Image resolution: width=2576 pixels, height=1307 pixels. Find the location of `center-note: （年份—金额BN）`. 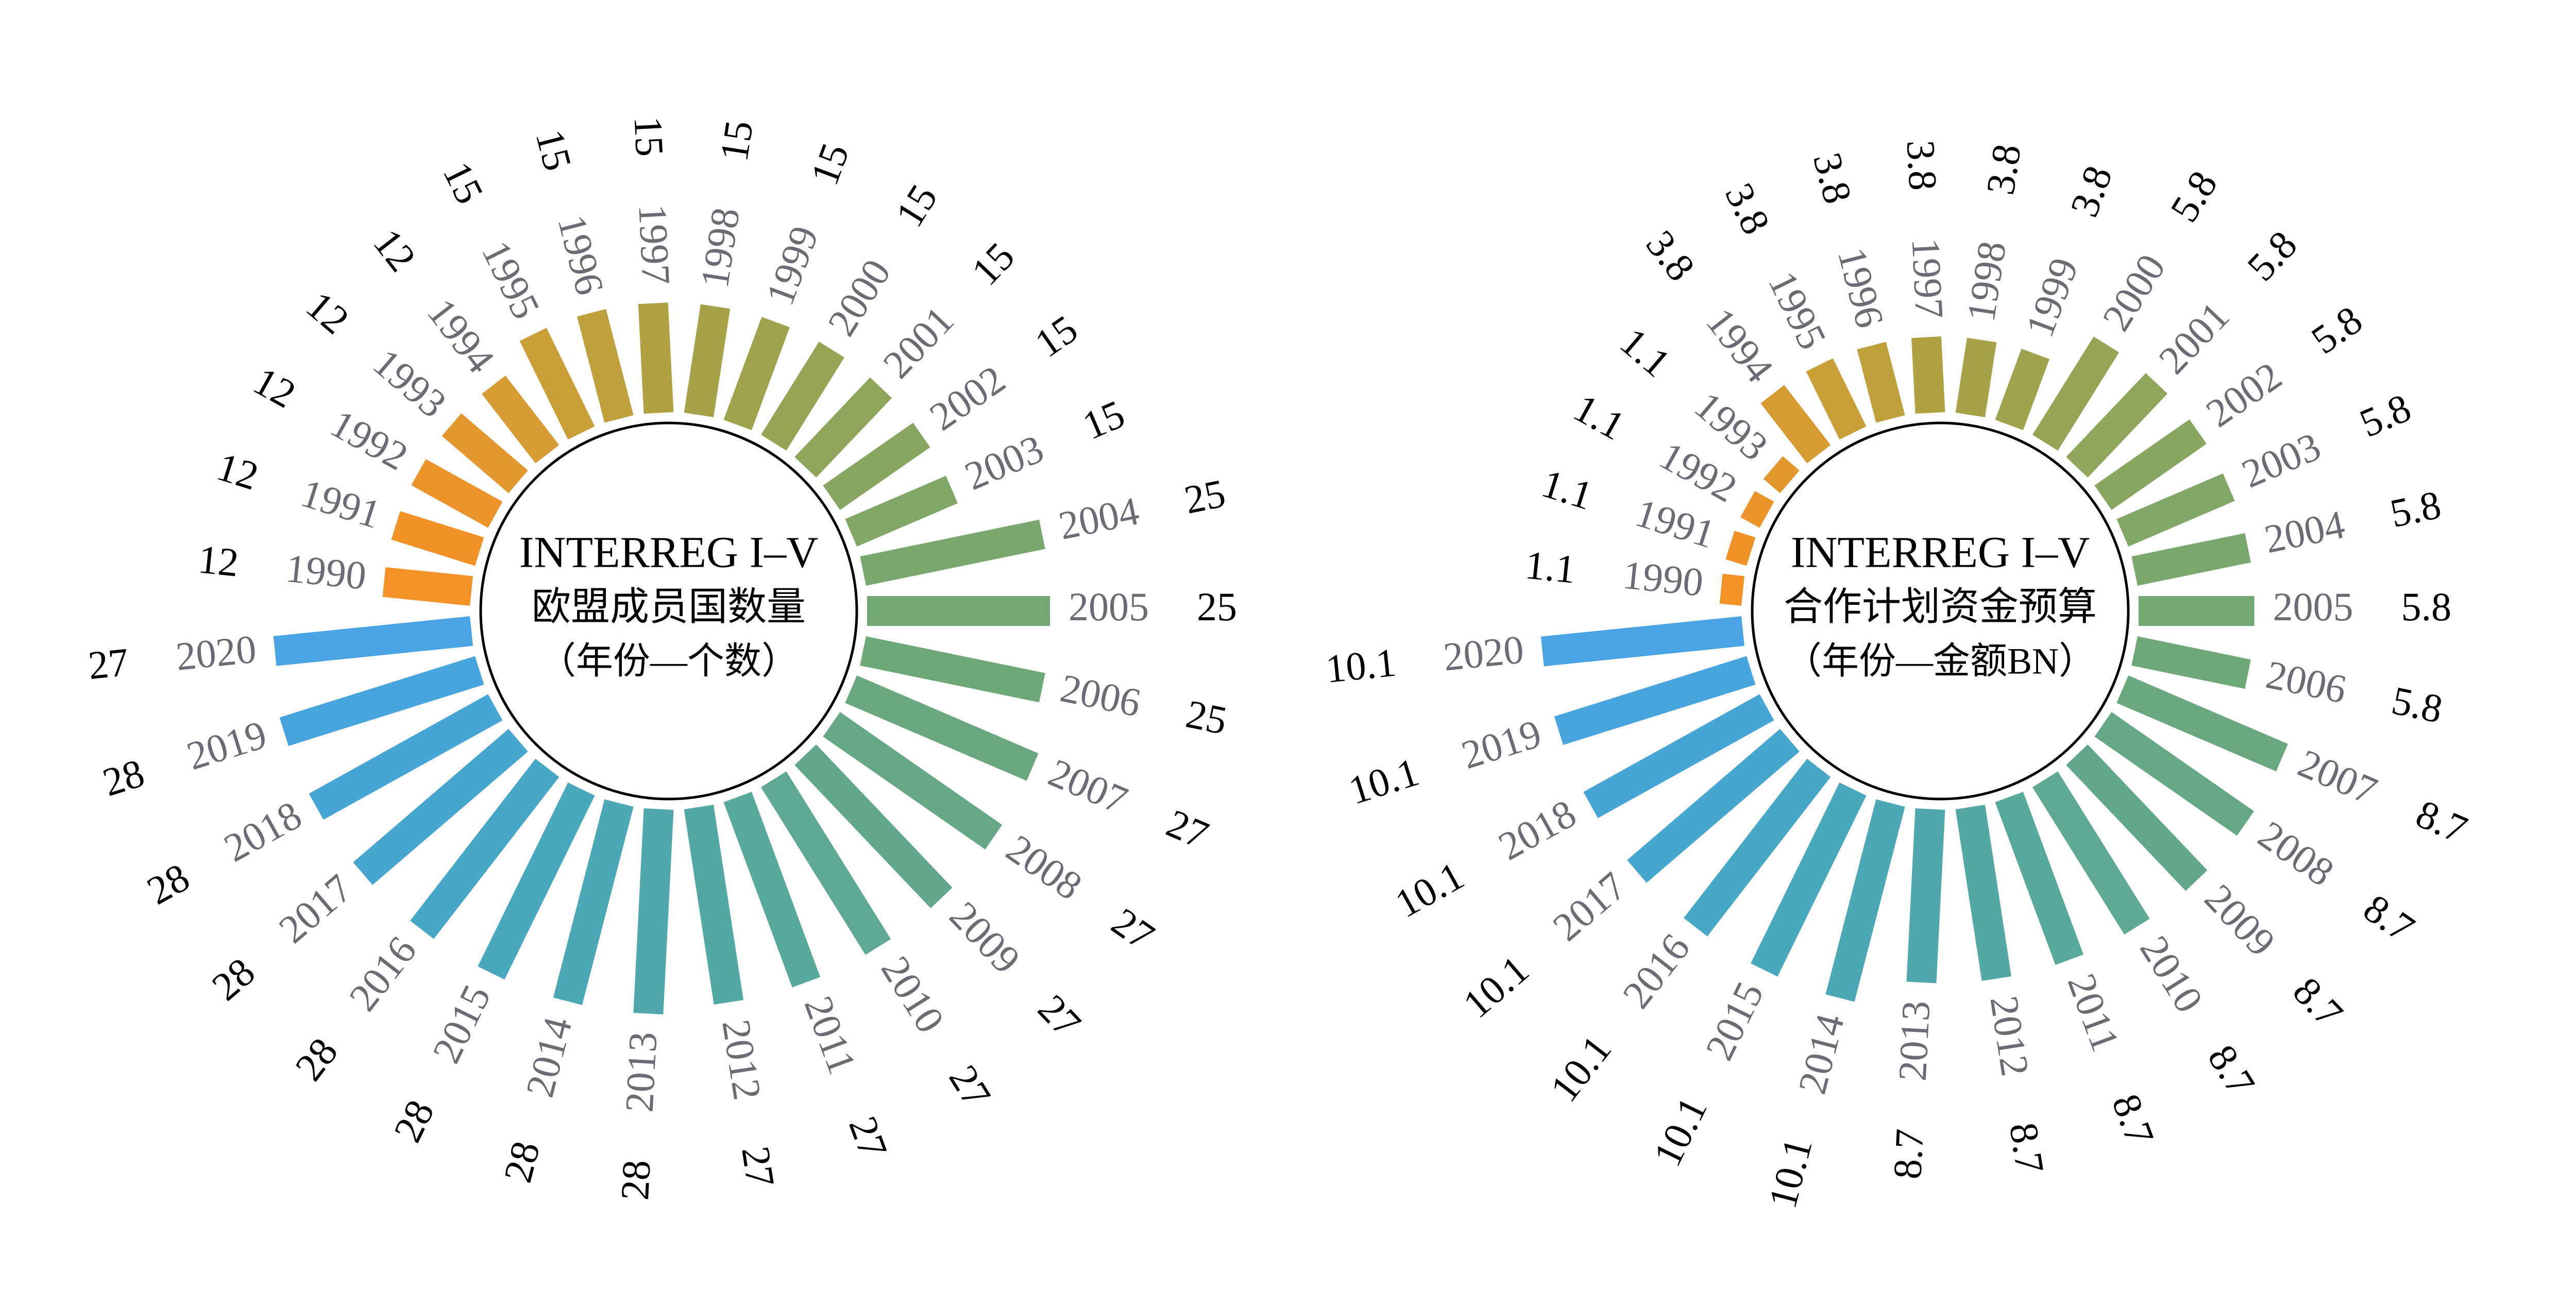

center-note: （年份—金额BN） is located at coordinates (1940, 661).